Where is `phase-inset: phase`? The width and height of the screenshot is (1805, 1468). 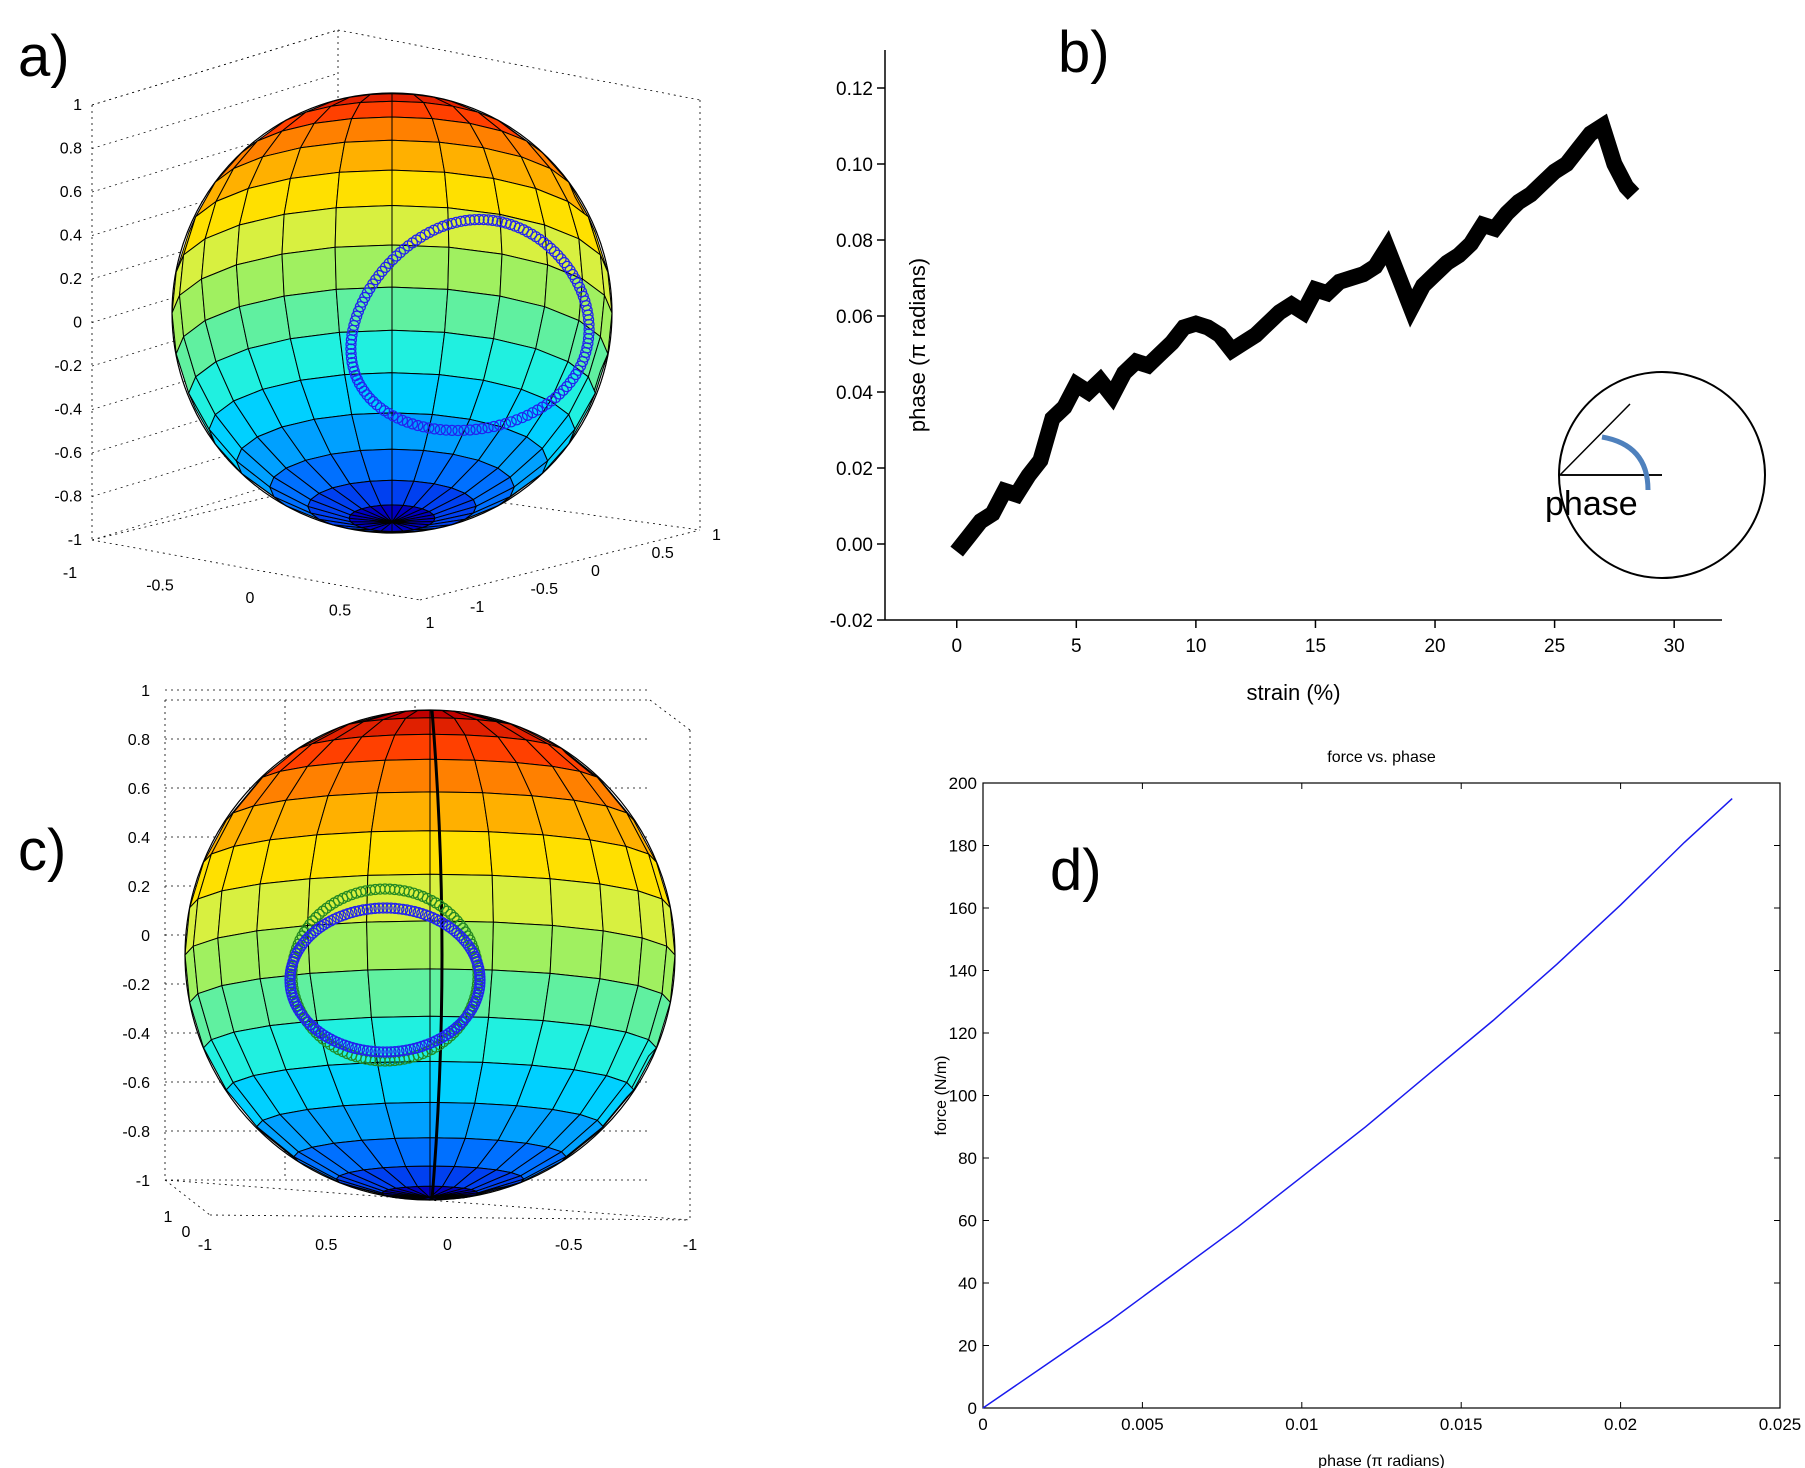
phase-inset: phase is located at coordinates (1655, 475).